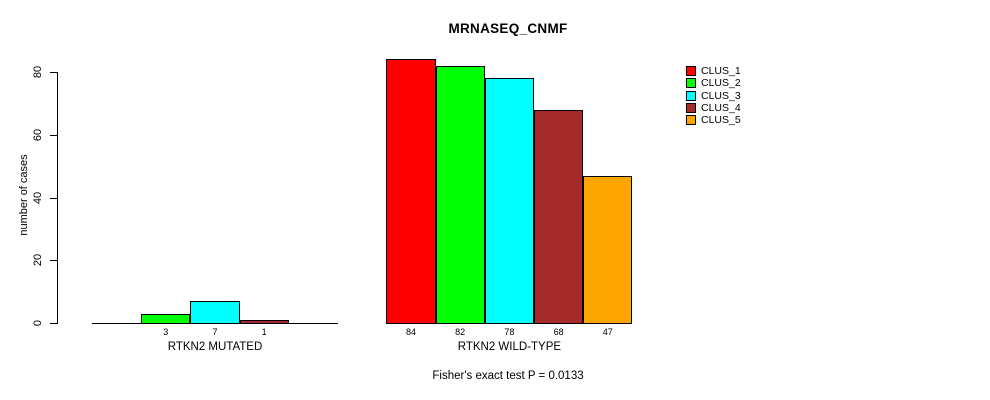 This screenshot has width=990, height=400. Describe the element at coordinates (411, 331) in the screenshot. I see `bar-value-label: 84` at that location.